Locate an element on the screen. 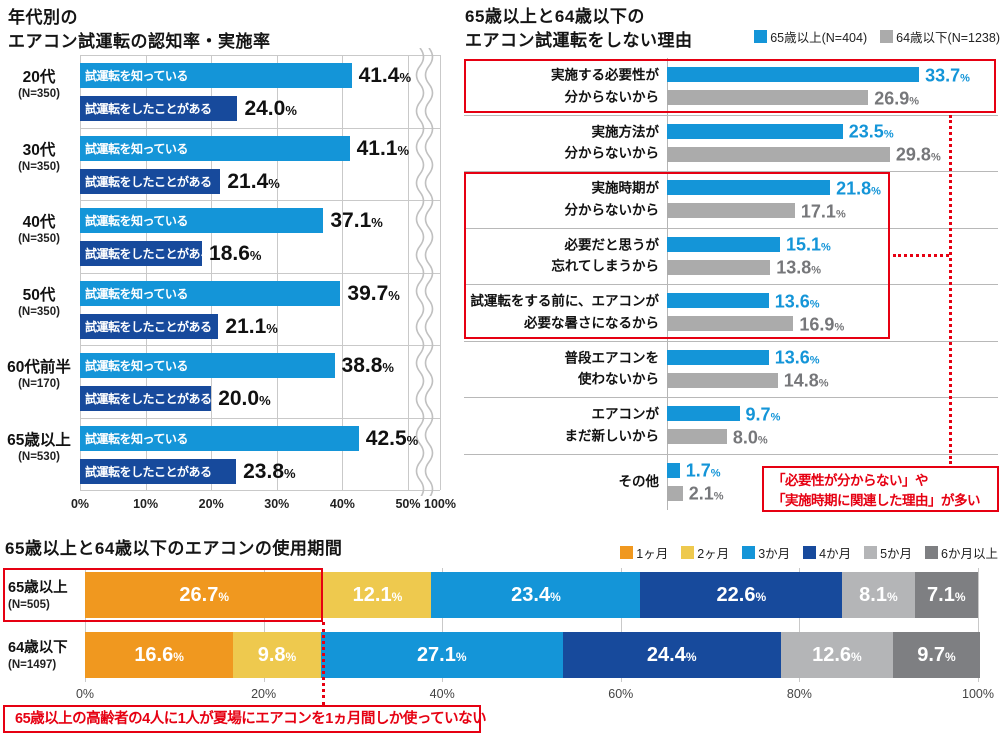 The width and height of the screenshot is (1000, 740). bar-younger-value: 16.9% is located at coordinates (822, 324).